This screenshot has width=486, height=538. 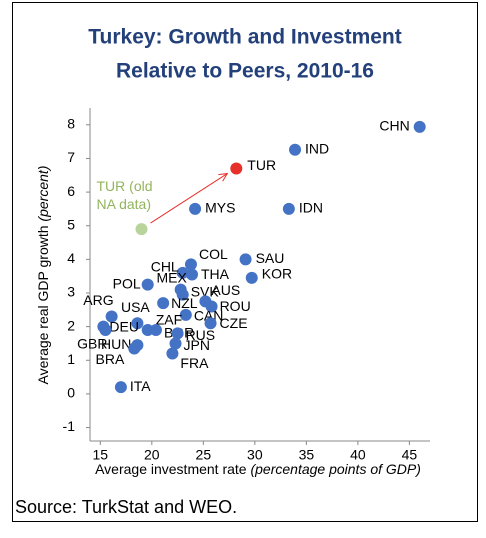 I want to click on y-tick-label: 1, so click(x=71, y=359).